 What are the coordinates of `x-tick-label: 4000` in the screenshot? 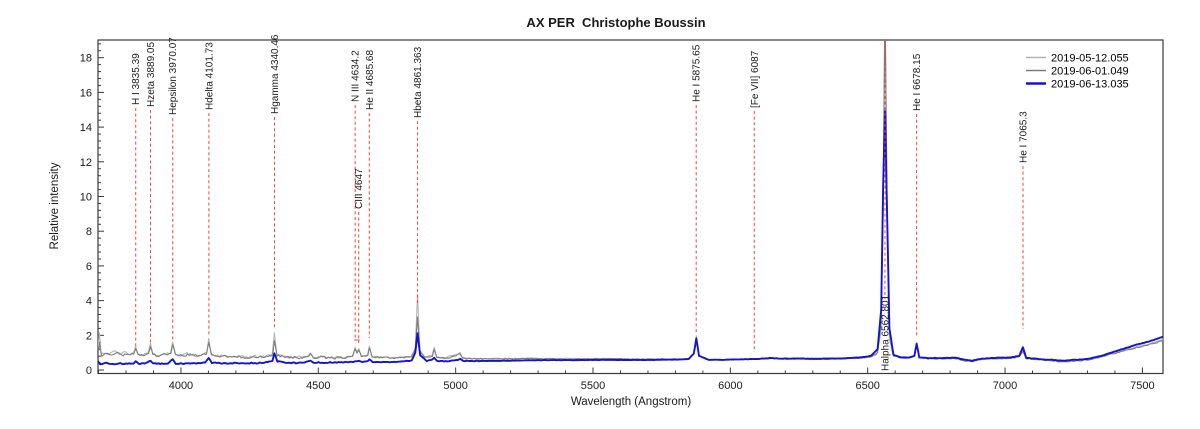 It's located at (181, 386).